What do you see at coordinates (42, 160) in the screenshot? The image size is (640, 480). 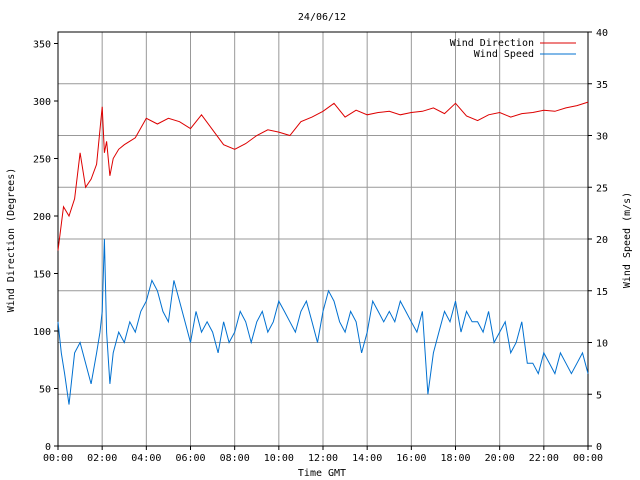 I see `left-tick-label: 250` at bounding box center [42, 160].